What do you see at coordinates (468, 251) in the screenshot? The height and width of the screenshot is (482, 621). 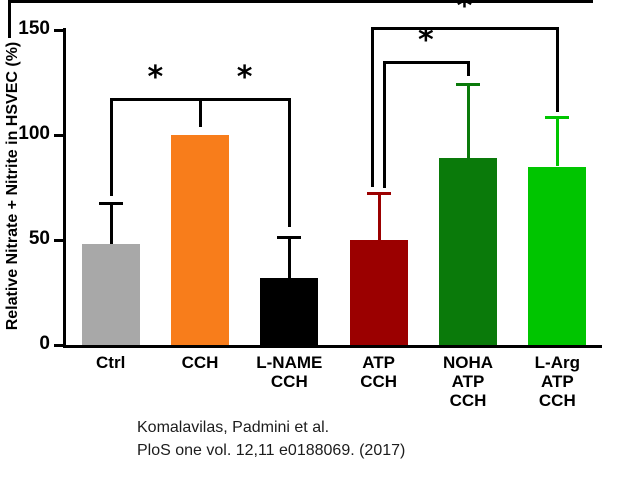 I see `bar-noha-atp-cch` at bounding box center [468, 251].